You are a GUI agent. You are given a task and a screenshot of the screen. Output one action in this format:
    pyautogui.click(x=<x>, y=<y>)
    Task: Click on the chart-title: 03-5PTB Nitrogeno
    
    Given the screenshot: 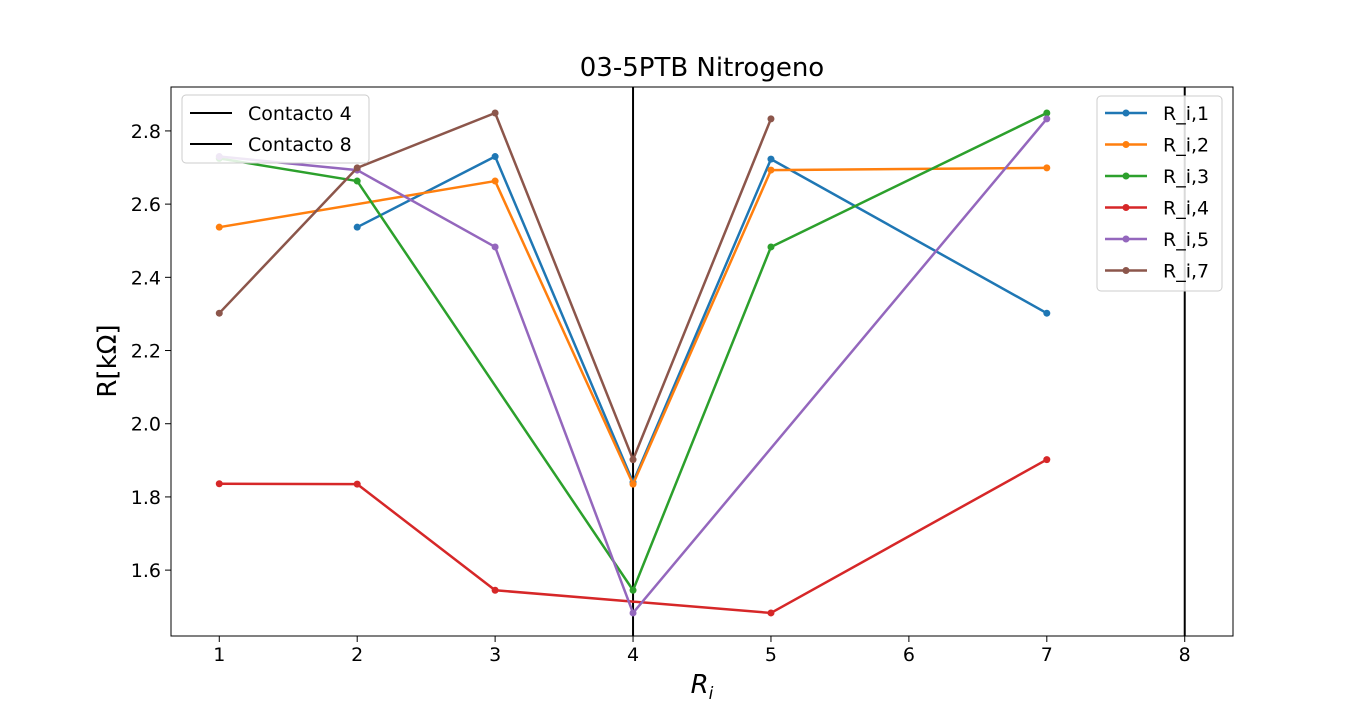 What is the action you would take?
    pyautogui.click(x=702, y=68)
    